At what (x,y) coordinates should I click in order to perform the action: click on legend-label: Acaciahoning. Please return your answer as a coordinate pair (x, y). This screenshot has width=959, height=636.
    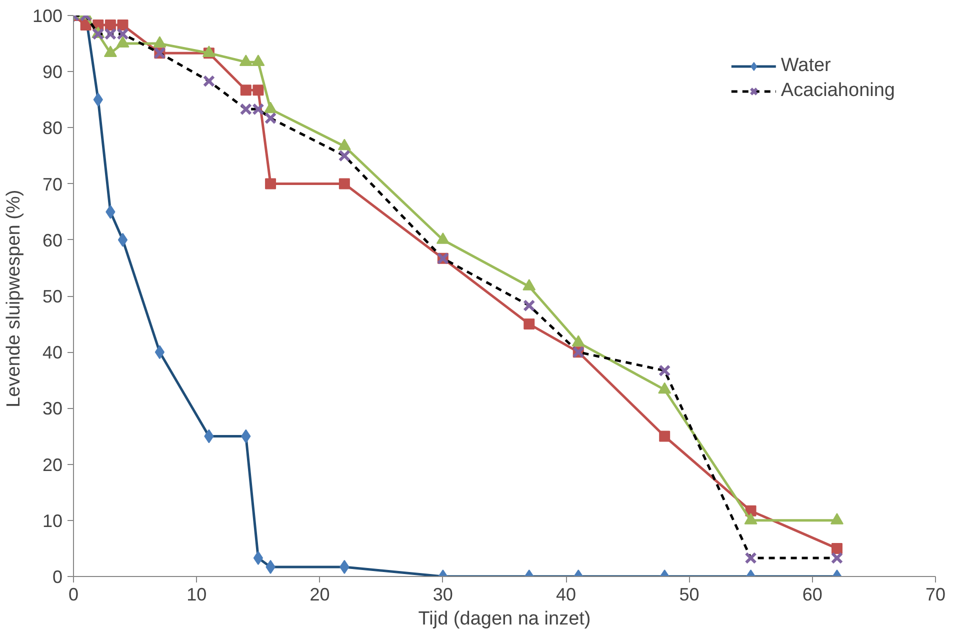
    Looking at the image, I should click on (837, 91).